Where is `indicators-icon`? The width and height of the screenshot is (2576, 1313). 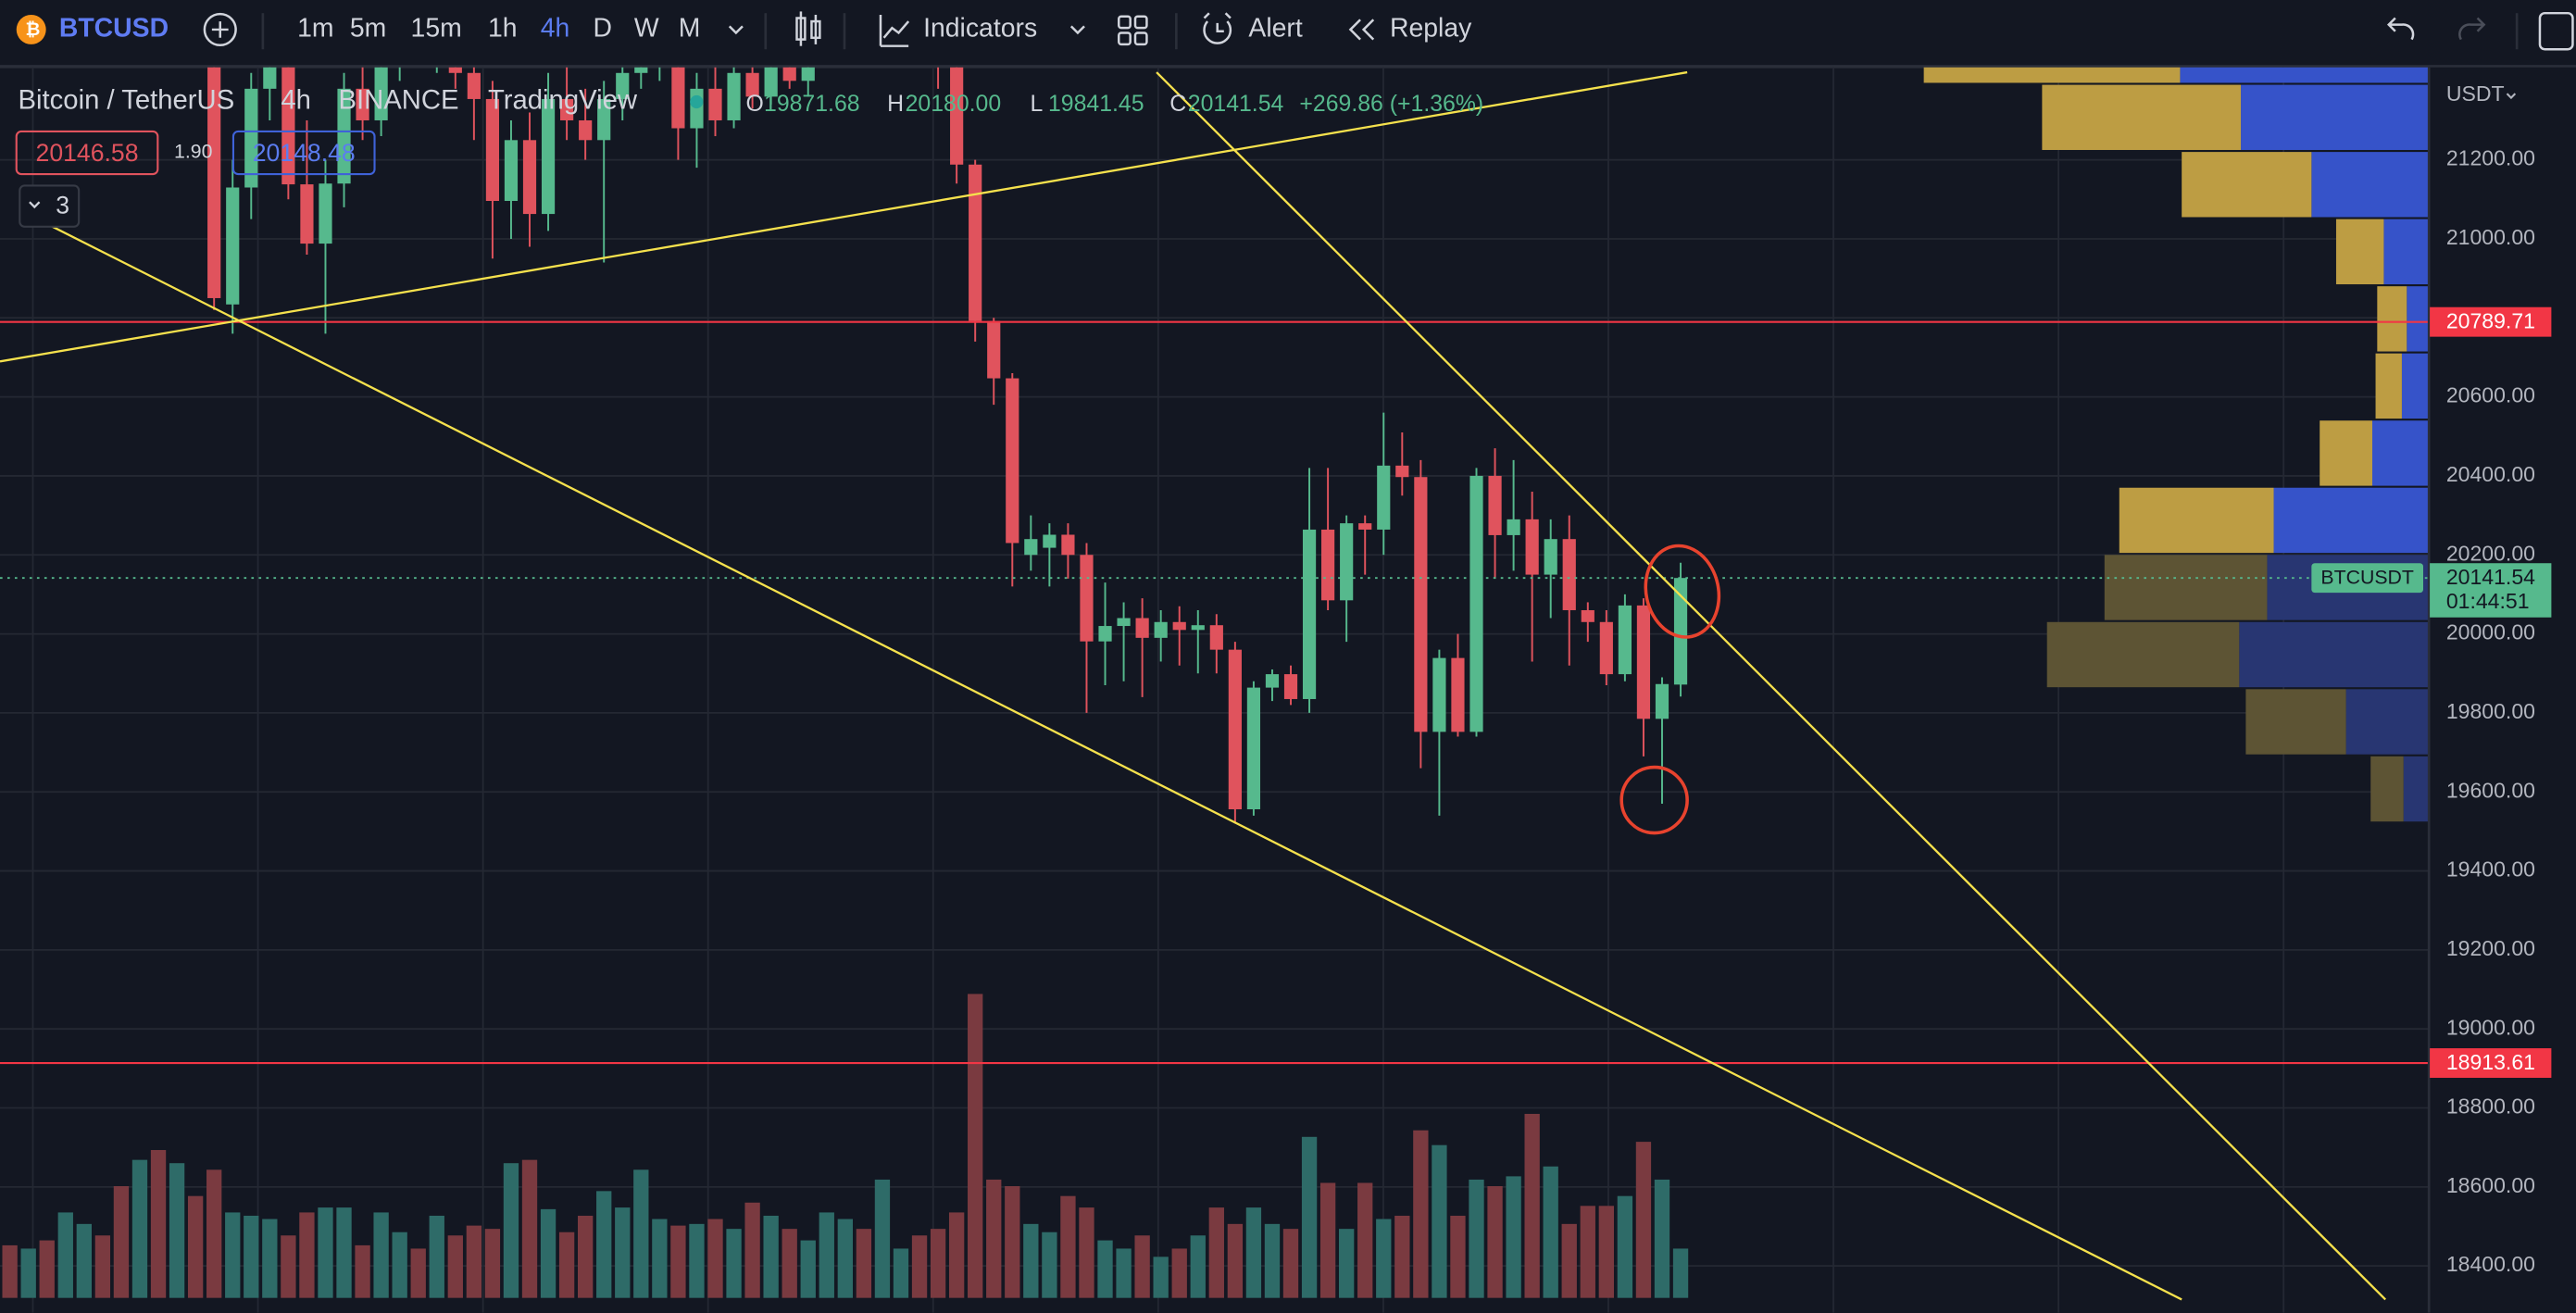
indicators-icon is located at coordinates (894, 31).